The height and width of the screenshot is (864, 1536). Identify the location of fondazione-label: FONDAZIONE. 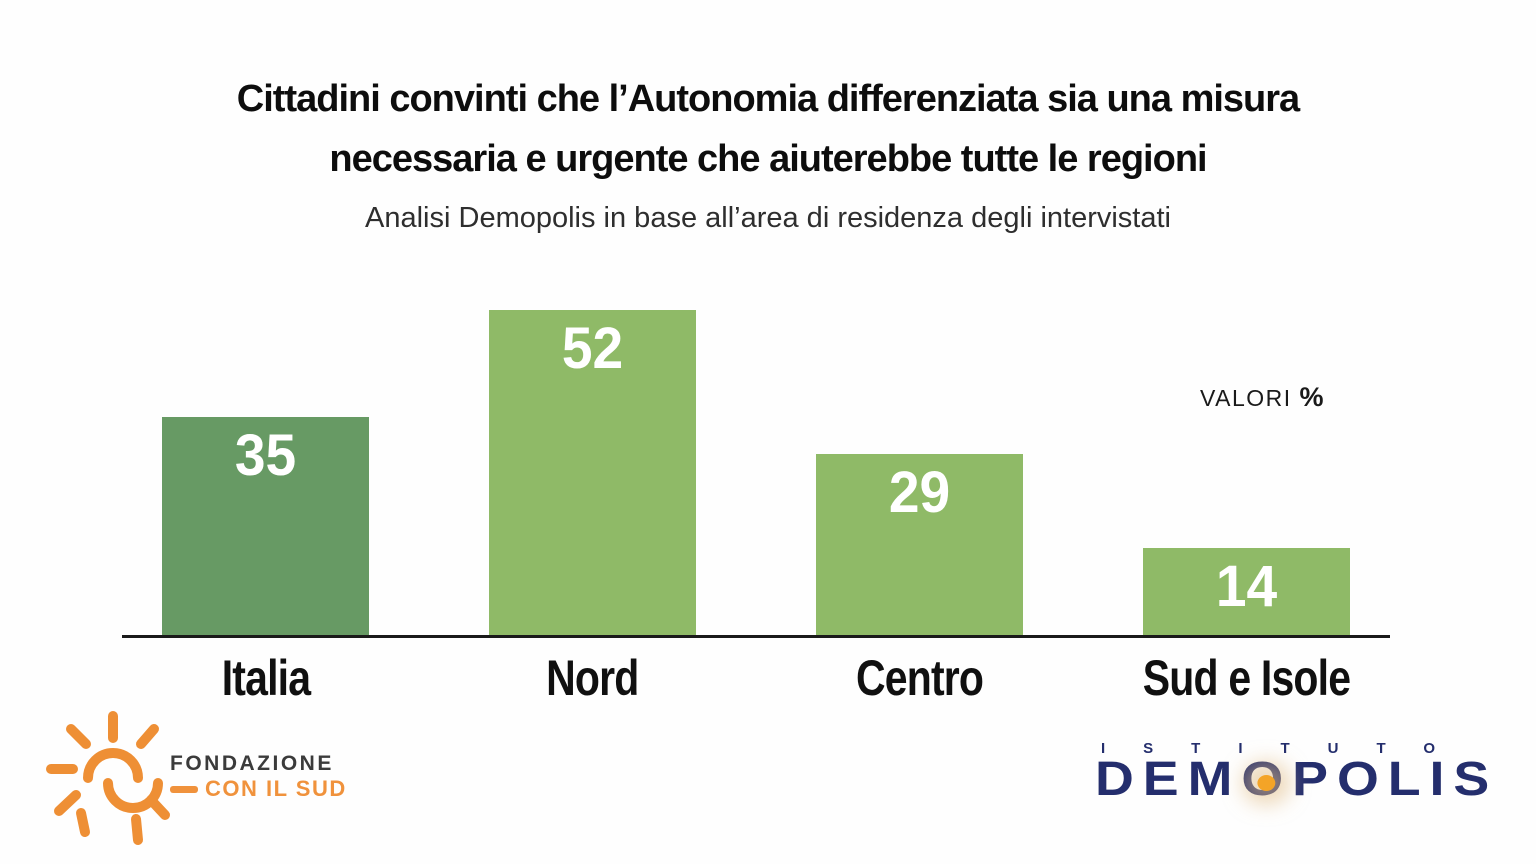
(252, 763).